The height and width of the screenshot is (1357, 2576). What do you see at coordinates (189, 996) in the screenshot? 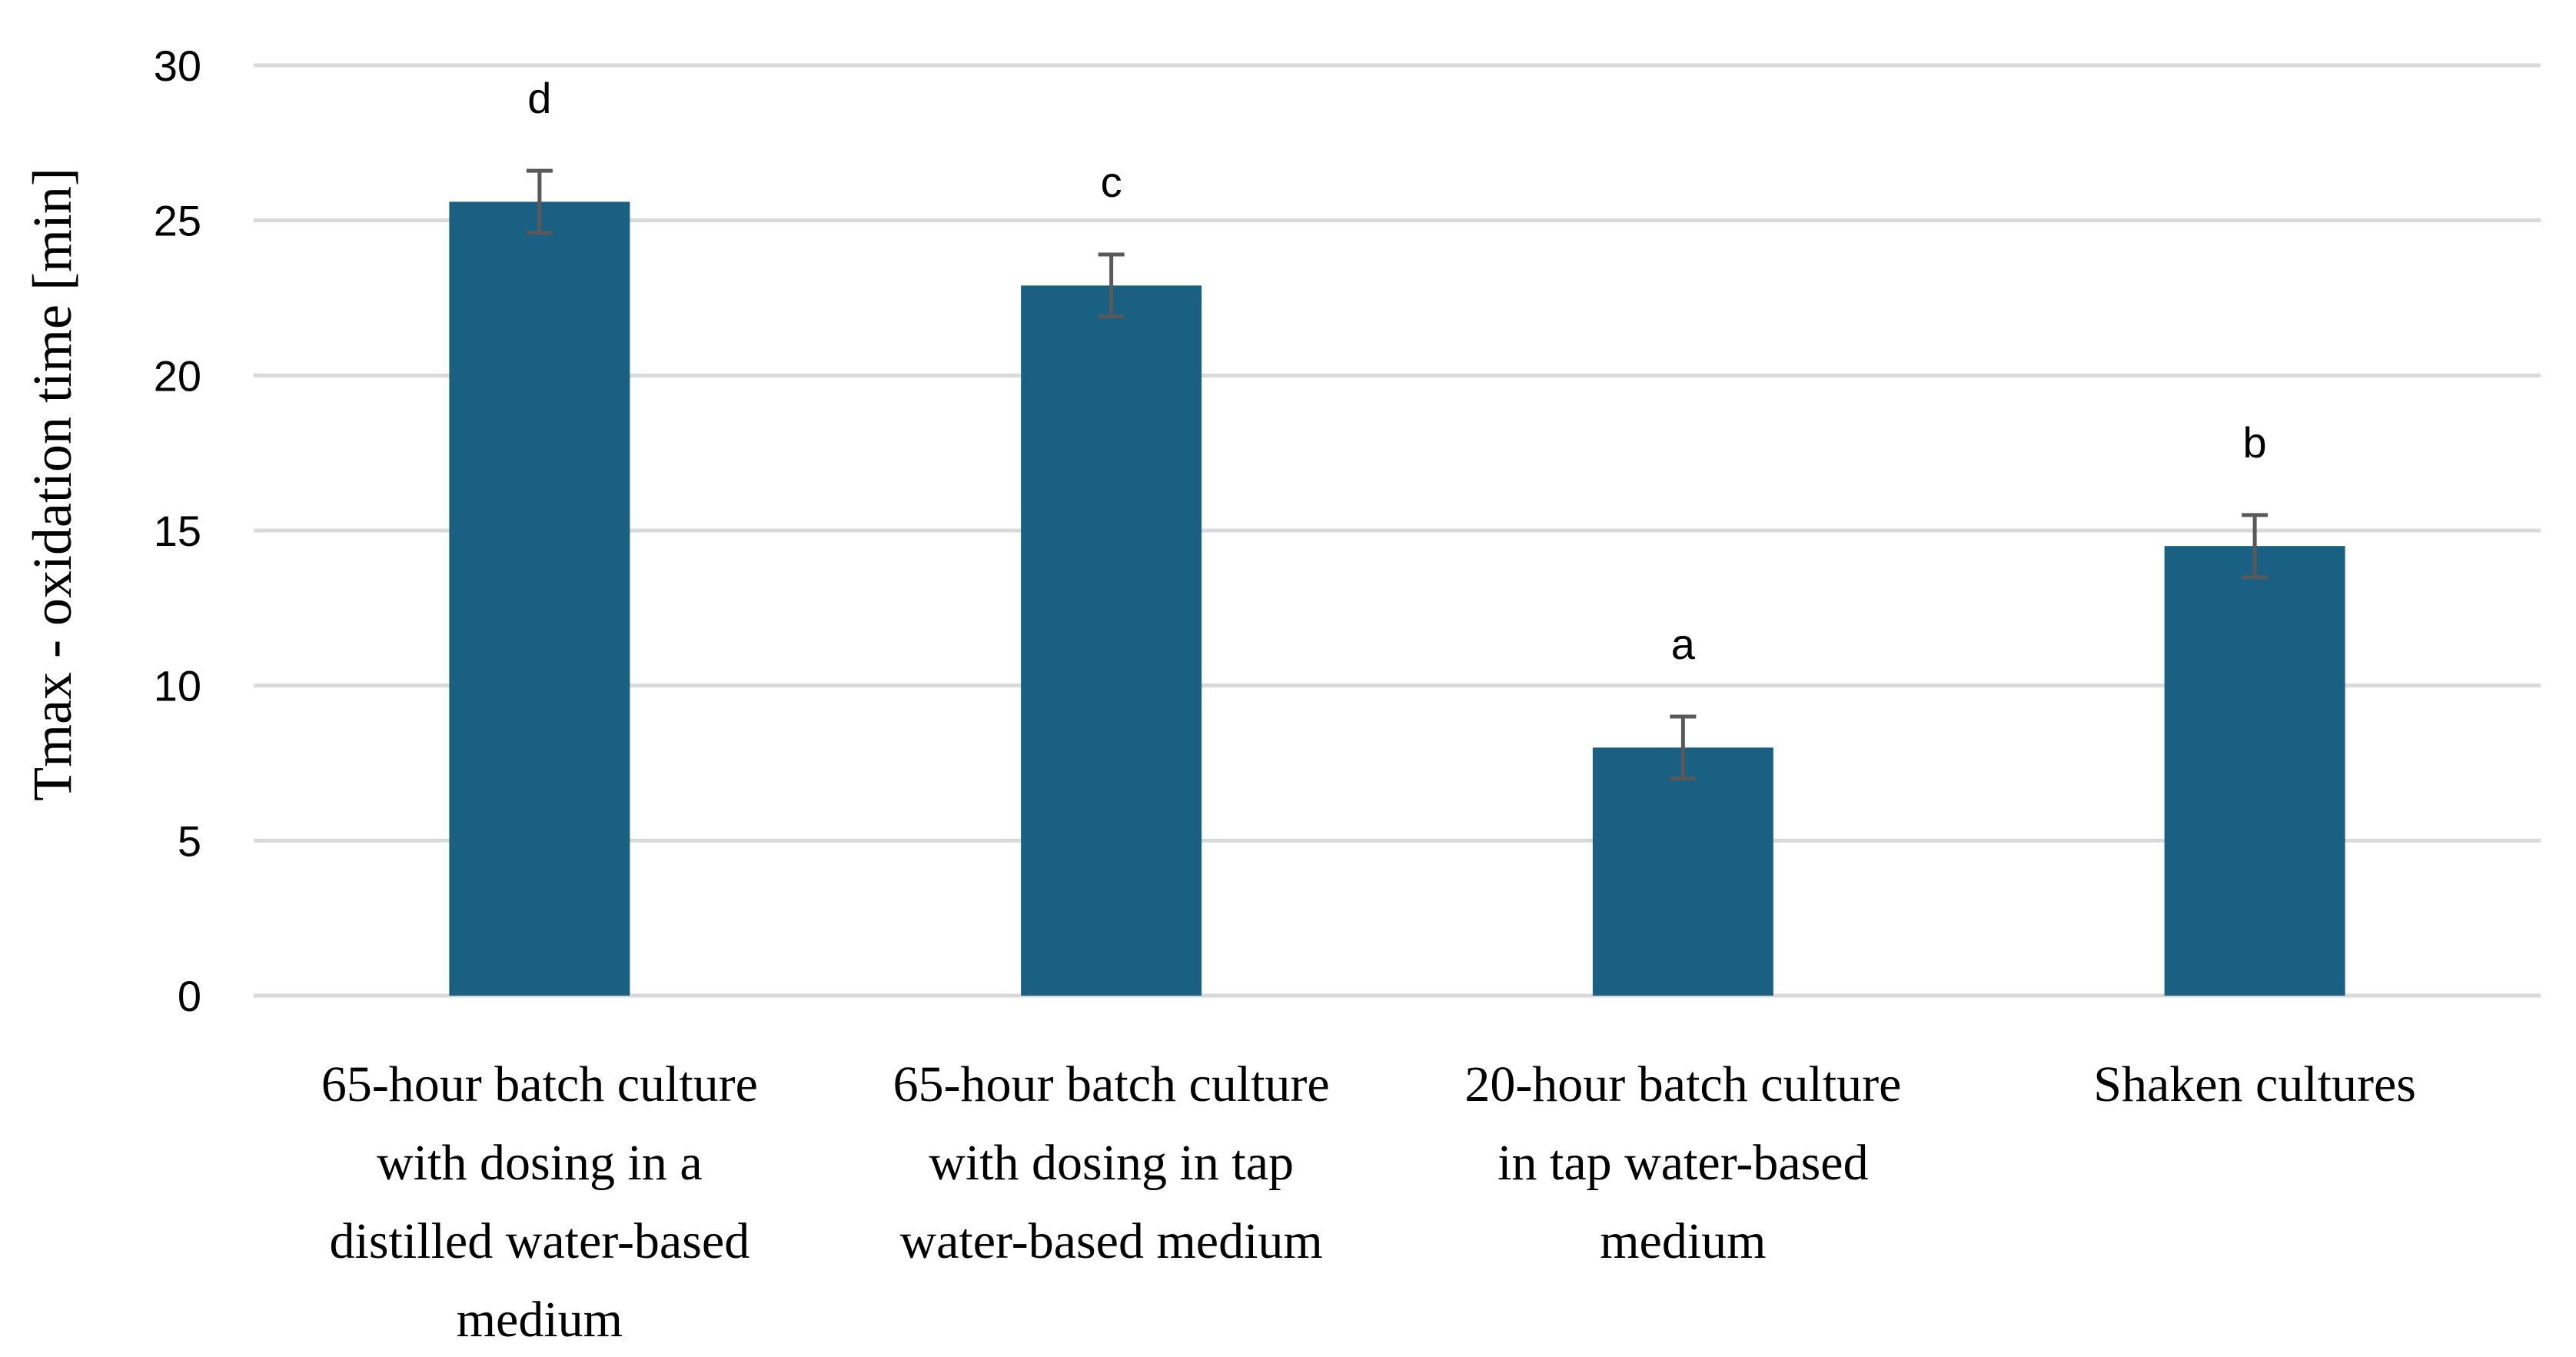
I see `y-tick-label: 0` at bounding box center [189, 996].